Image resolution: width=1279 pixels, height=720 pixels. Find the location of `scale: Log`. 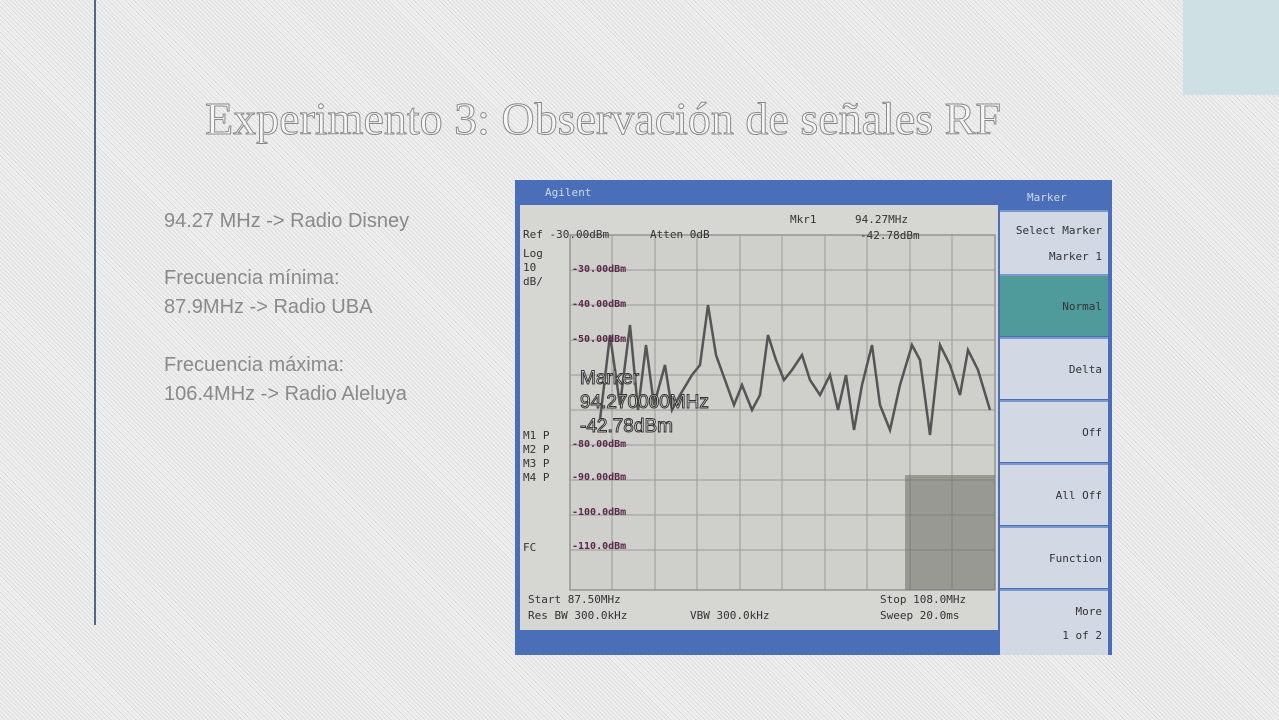

scale: Log is located at coordinates (533, 253).